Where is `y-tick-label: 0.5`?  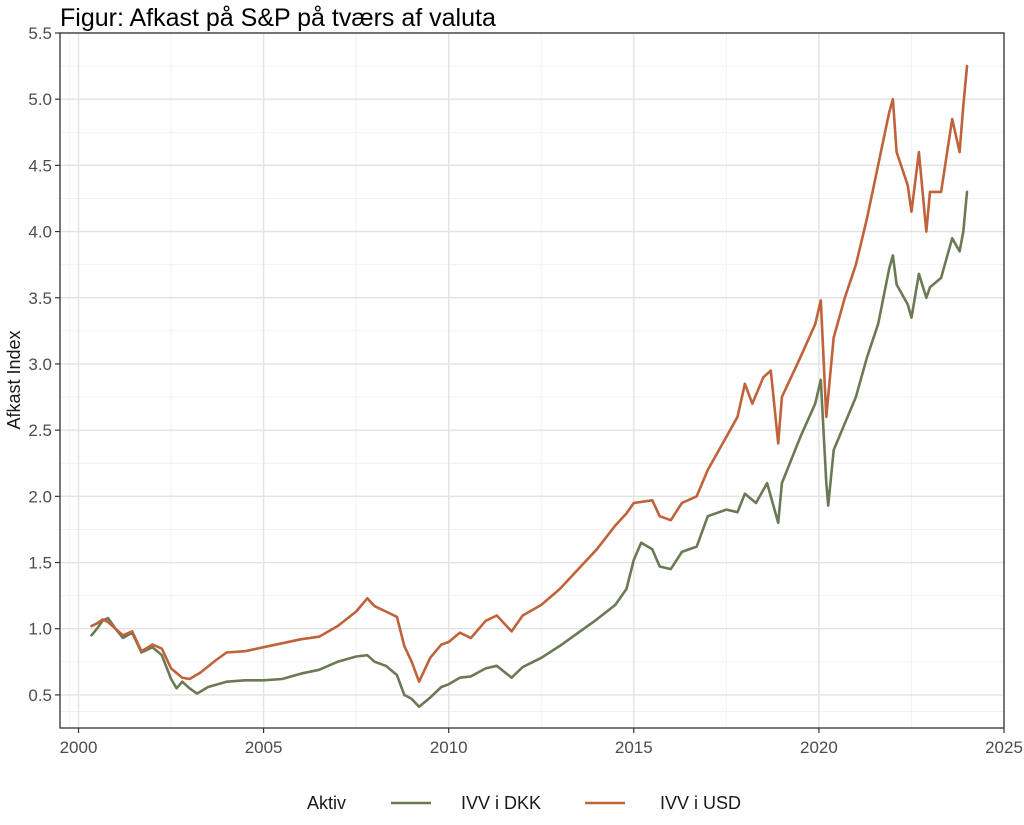 y-tick-label: 0.5 is located at coordinates (40, 695).